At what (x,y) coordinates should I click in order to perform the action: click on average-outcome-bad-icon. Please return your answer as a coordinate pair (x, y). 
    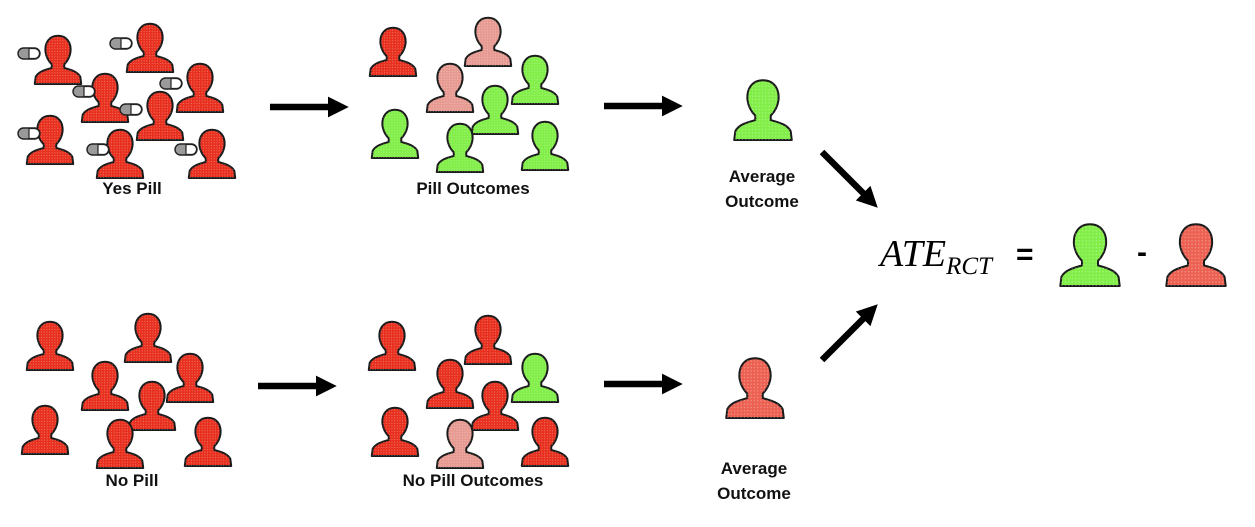
    Looking at the image, I should click on (755, 388).